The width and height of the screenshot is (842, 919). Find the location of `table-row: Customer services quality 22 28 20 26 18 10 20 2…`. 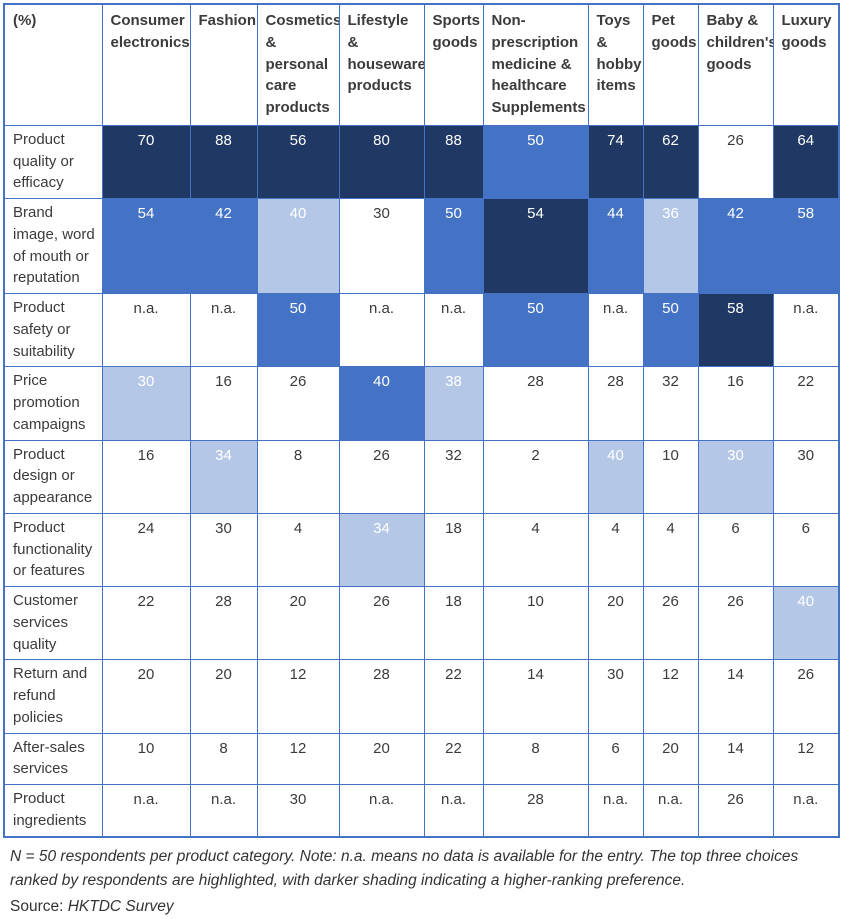

table-row: Customer services quality 22 28 20 26 18 10 20 2… is located at coordinates (421, 623).